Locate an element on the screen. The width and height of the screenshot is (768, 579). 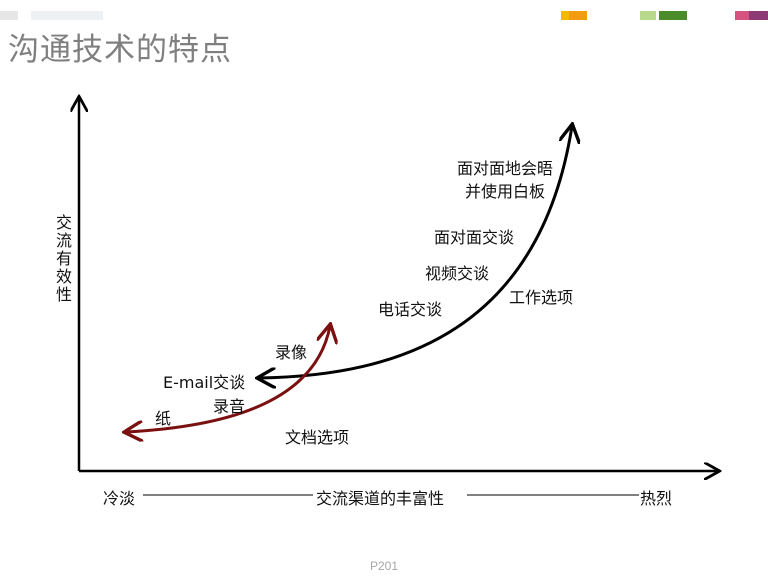
header-decor-green-light is located at coordinates (648, 15).